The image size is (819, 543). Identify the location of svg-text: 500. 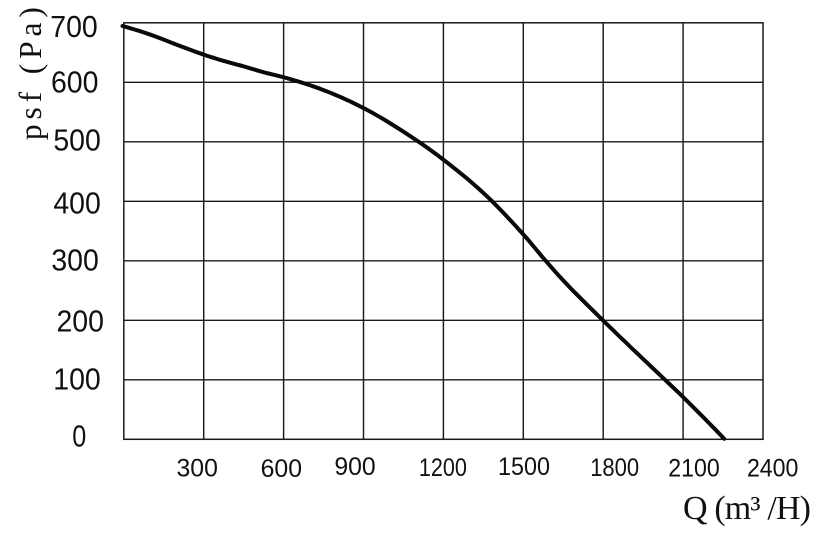
(77, 140).